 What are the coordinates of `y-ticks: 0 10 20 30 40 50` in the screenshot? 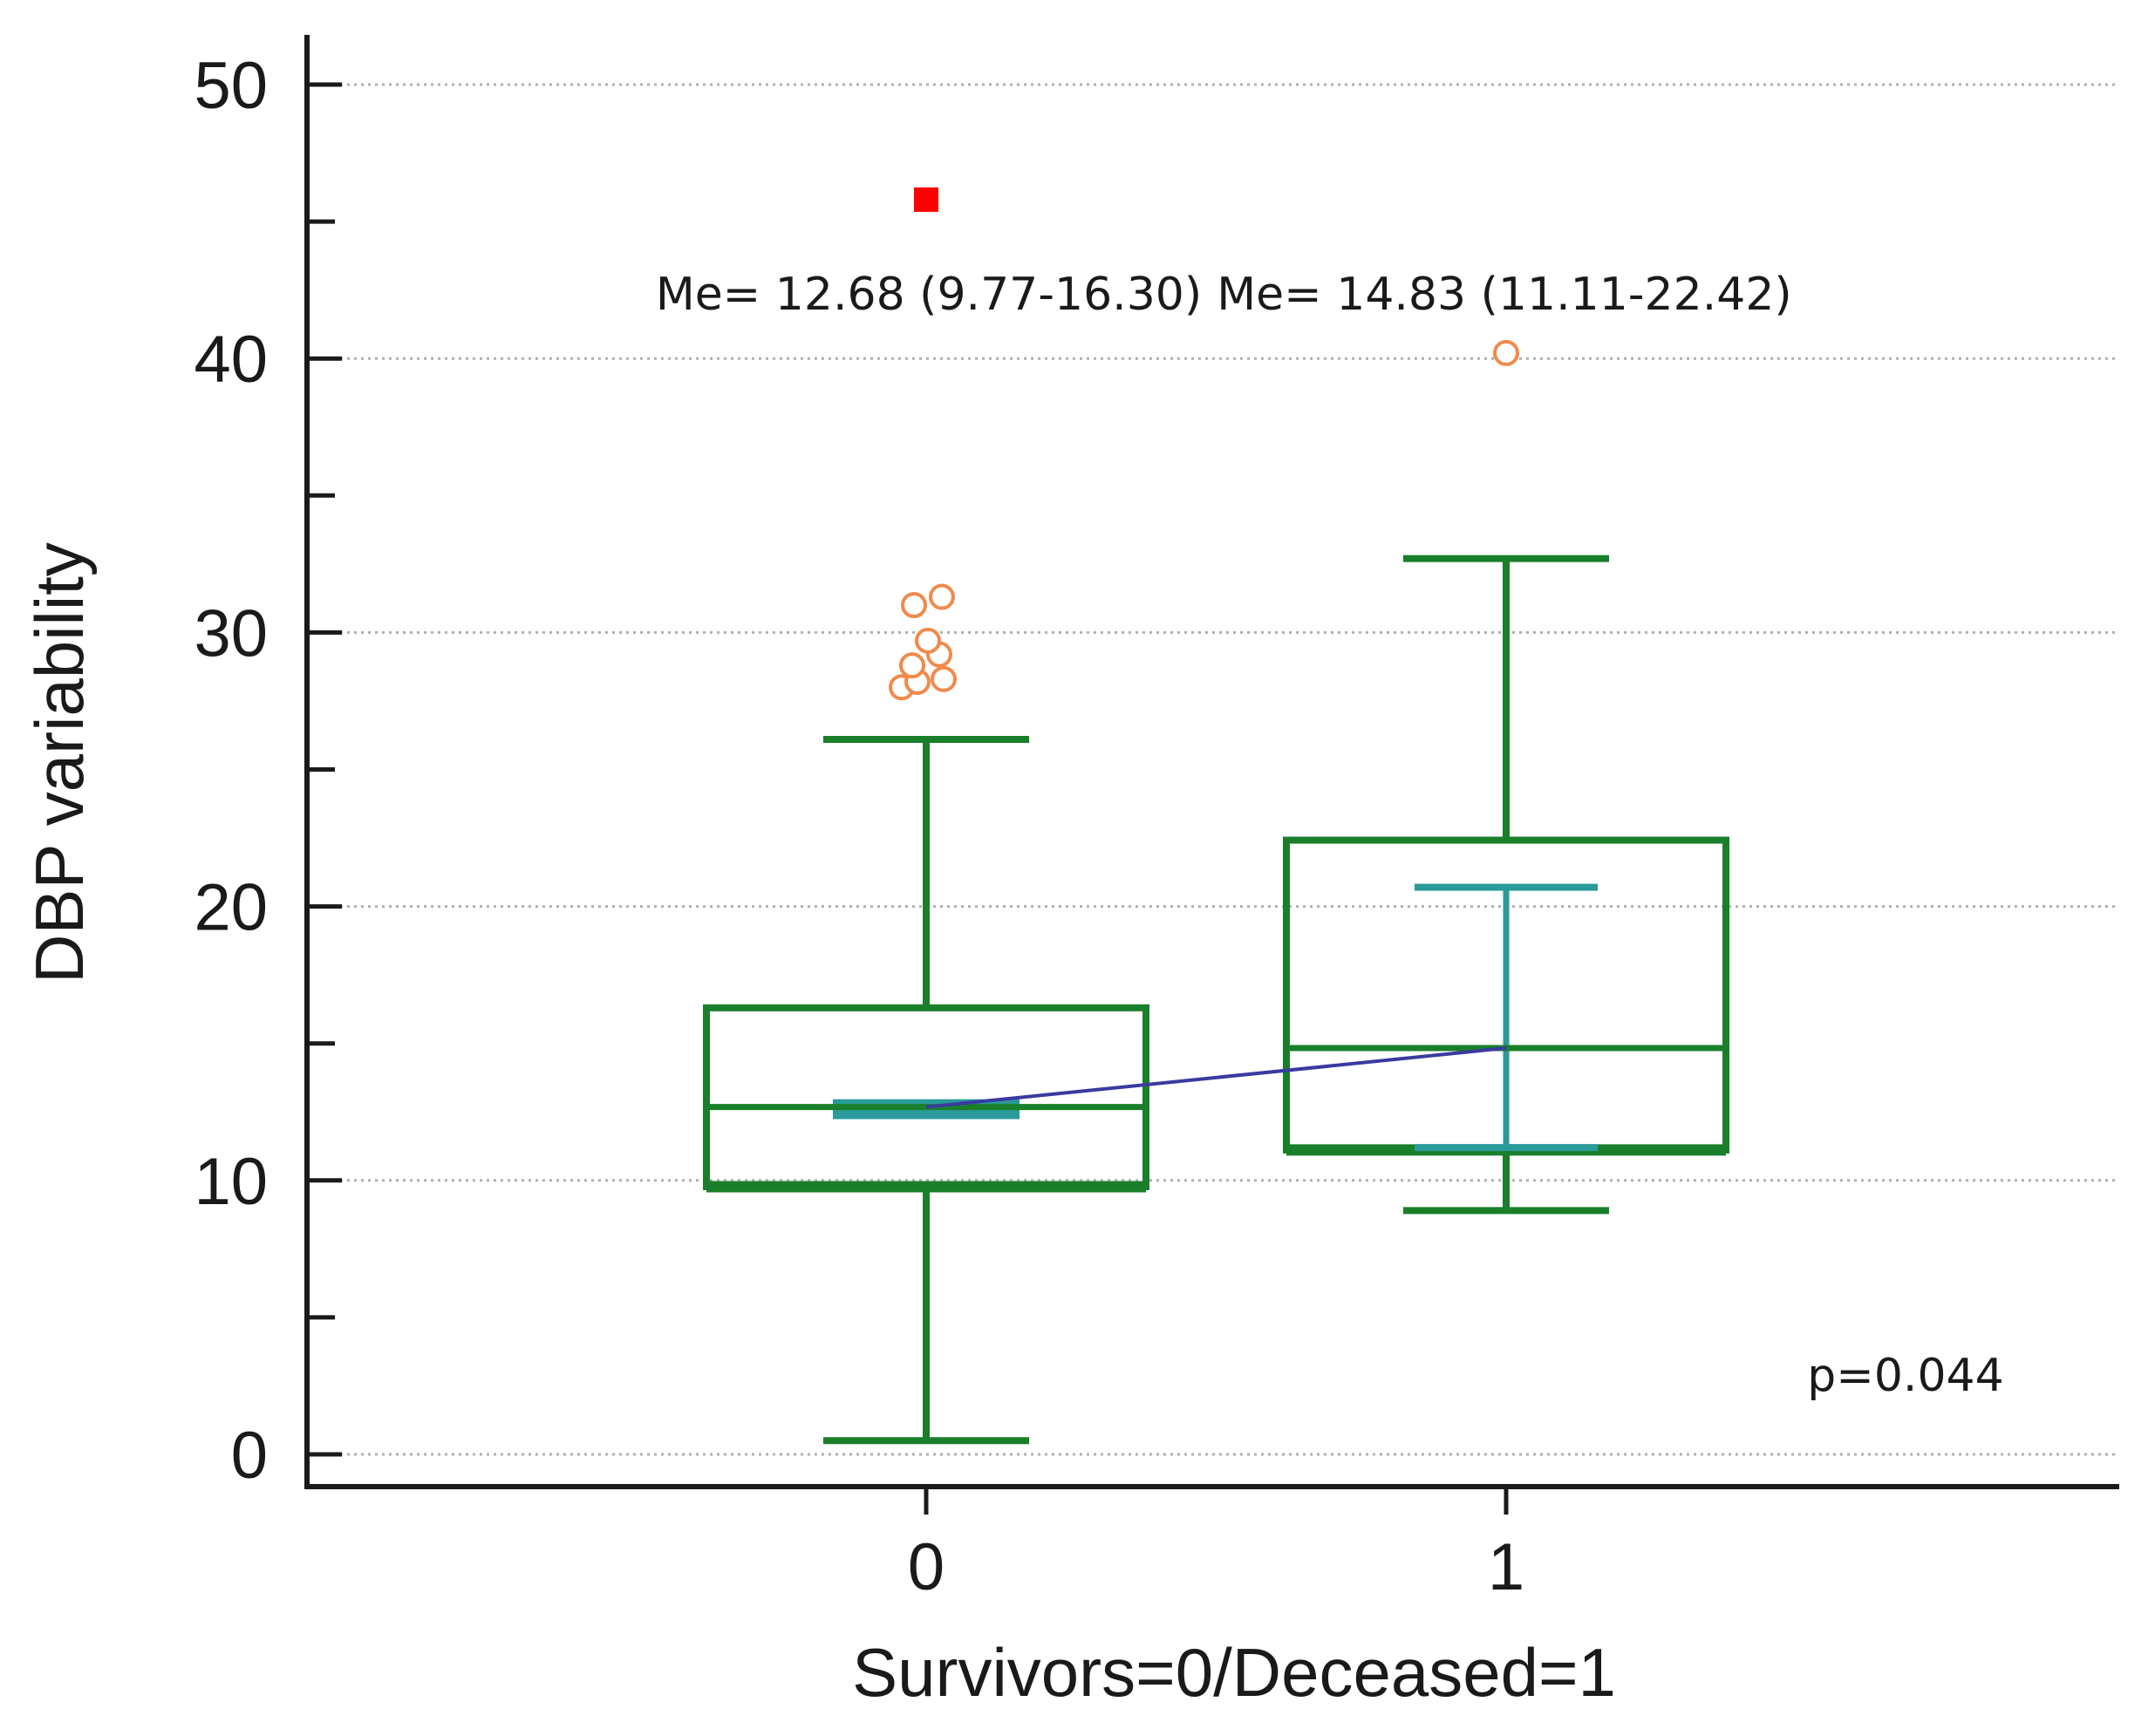 It's located at (268, 771).